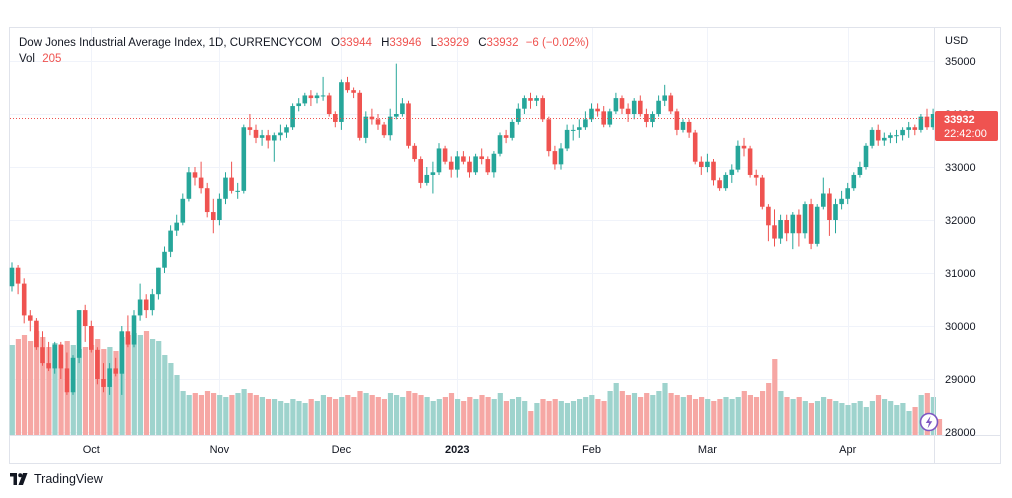  I want to click on time-axis: Oct Nov Dec 2023 Feb Mar Apr, so click(470, 450).